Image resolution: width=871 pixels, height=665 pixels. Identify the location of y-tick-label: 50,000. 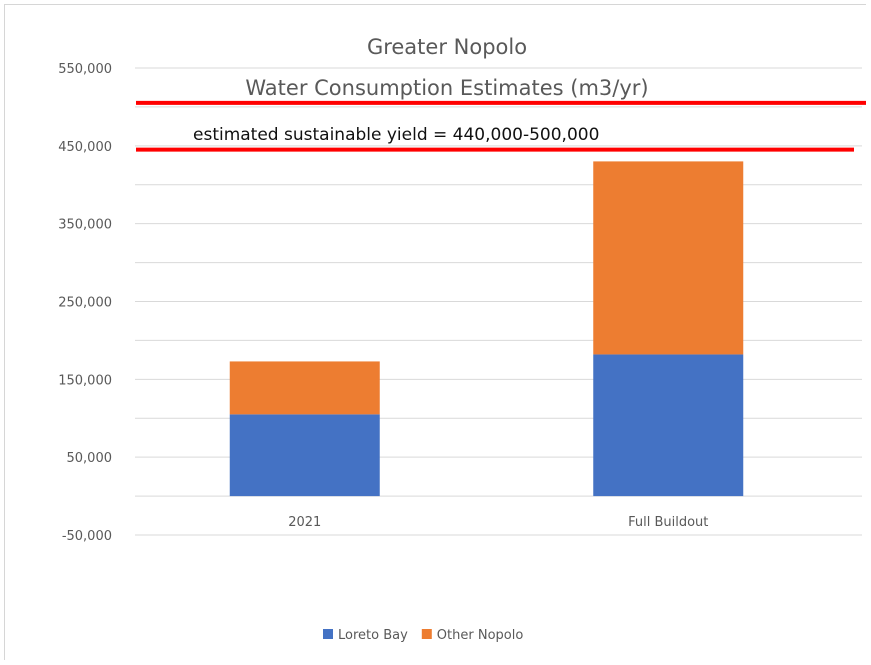
(90, 458).